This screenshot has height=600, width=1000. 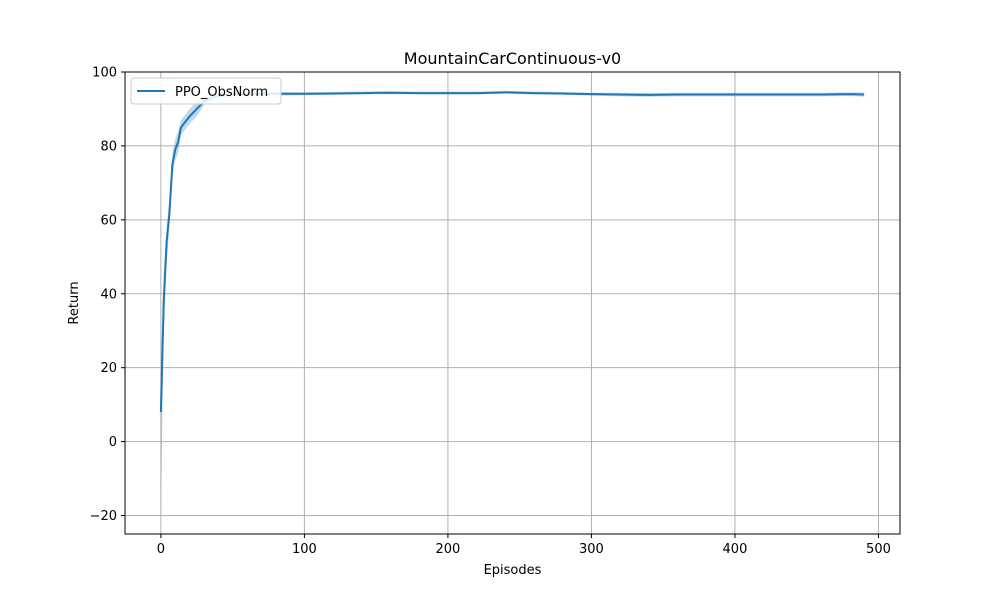 What do you see at coordinates (591, 549) in the screenshot?
I see `x-tick-label: 300` at bounding box center [591, 549].